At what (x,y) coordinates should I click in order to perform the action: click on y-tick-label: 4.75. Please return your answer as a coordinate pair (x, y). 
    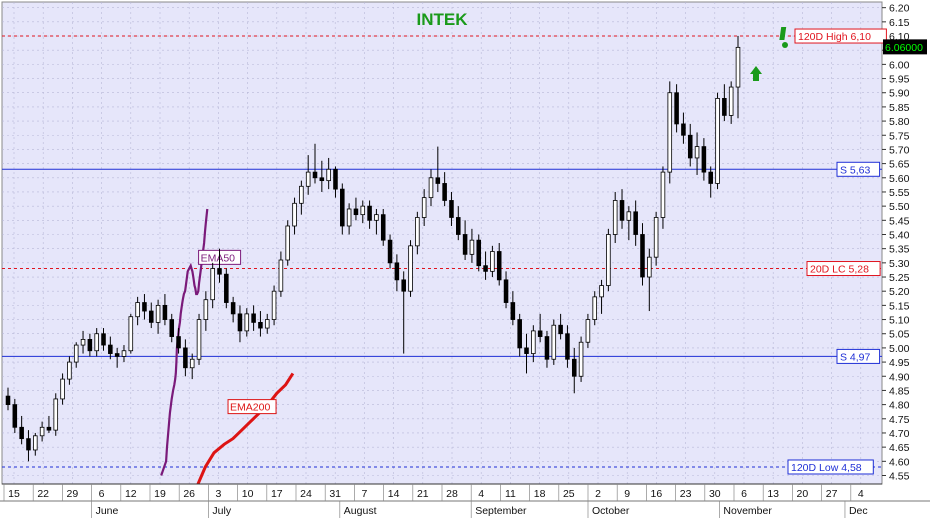
    Looking at the image, I should click on (899, 420).